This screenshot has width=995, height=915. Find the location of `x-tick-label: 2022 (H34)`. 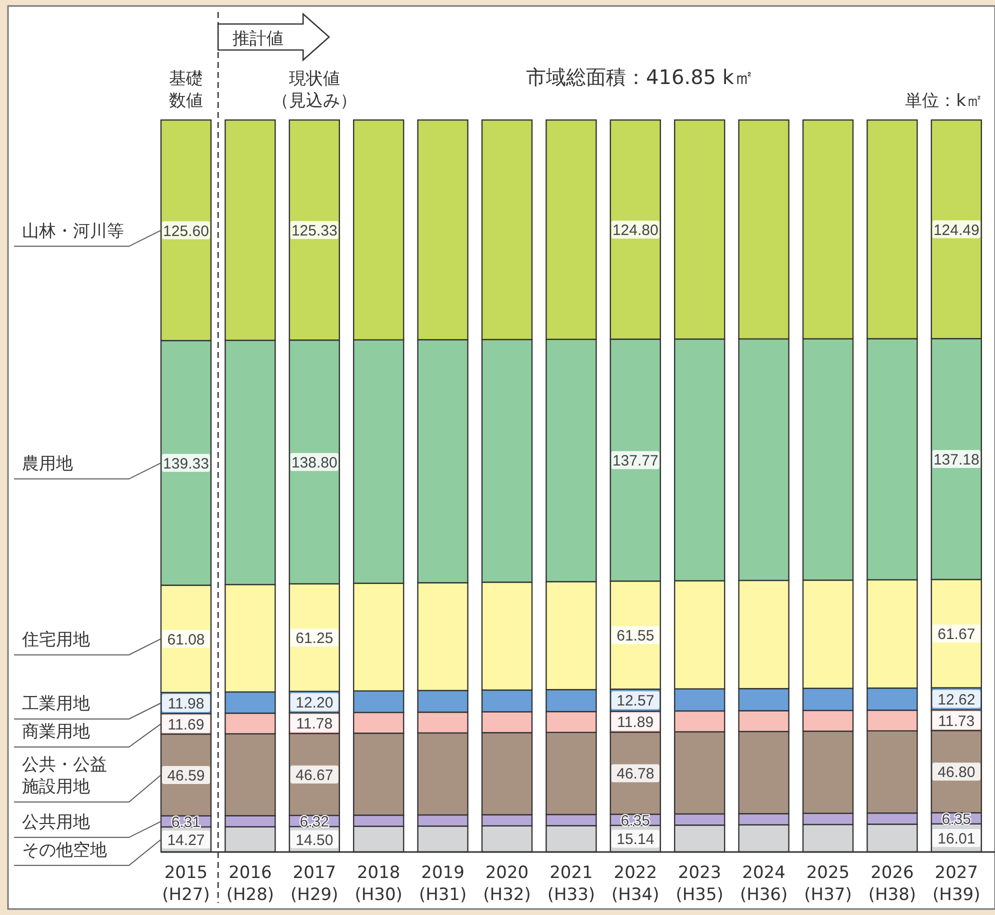

x-tick-label: 2022 (H34) is located at coordinates (636, 884).